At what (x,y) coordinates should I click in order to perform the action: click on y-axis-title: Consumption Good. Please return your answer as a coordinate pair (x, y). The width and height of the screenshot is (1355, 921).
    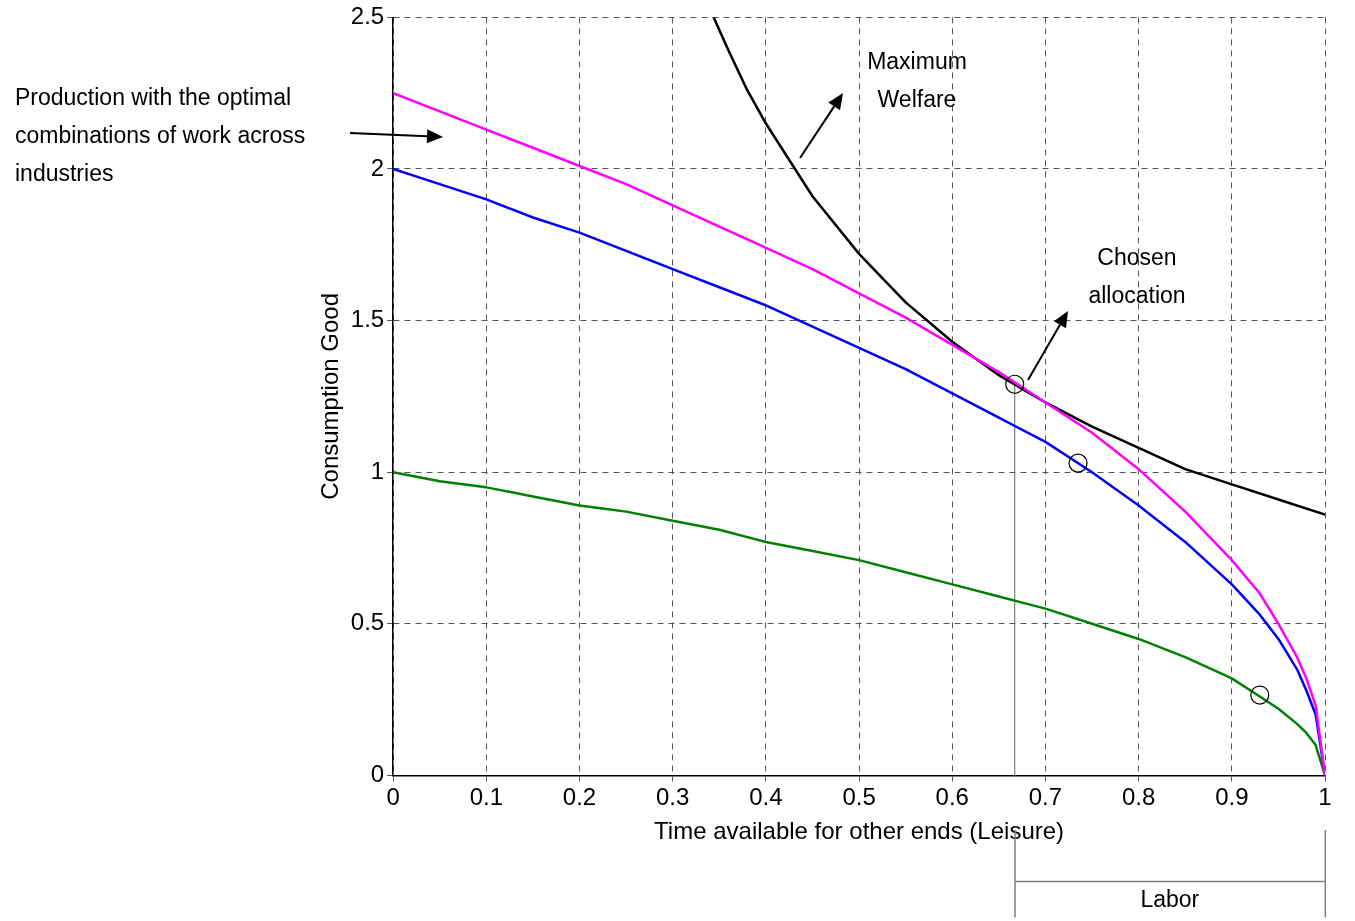
    Looking at the image, I should click on (330, 396).